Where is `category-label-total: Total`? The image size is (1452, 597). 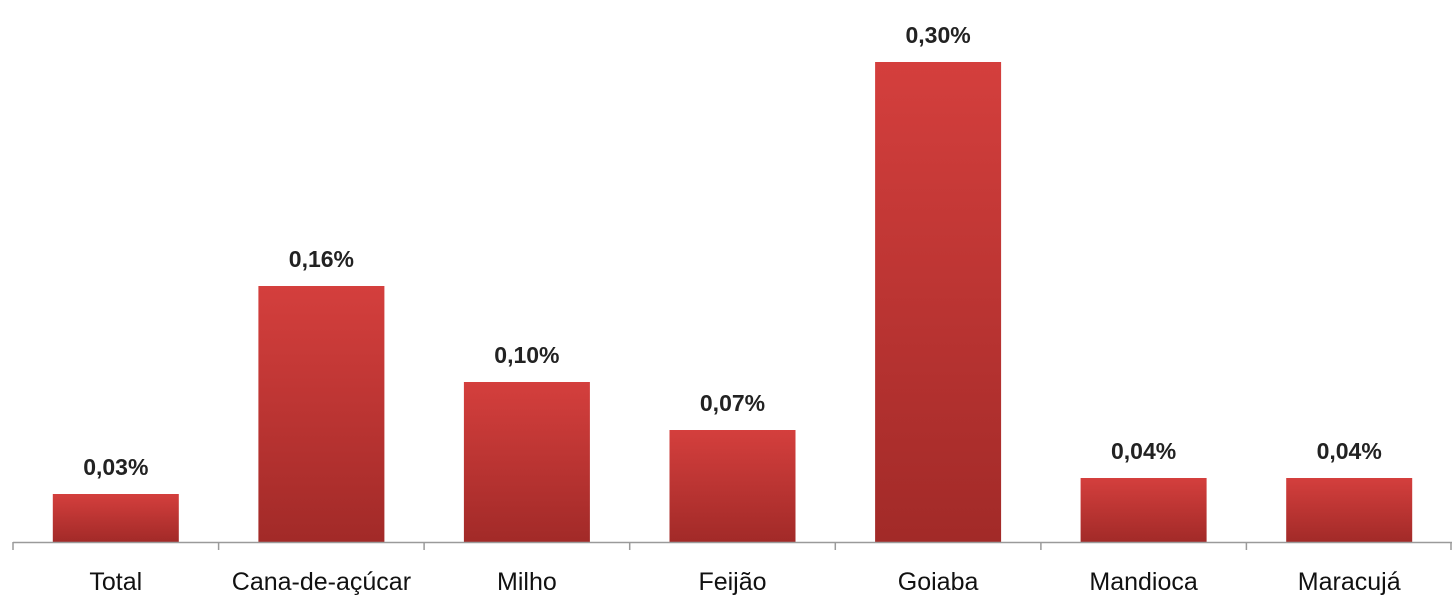
category-label-total: Total is located at coordinates (115, 582).